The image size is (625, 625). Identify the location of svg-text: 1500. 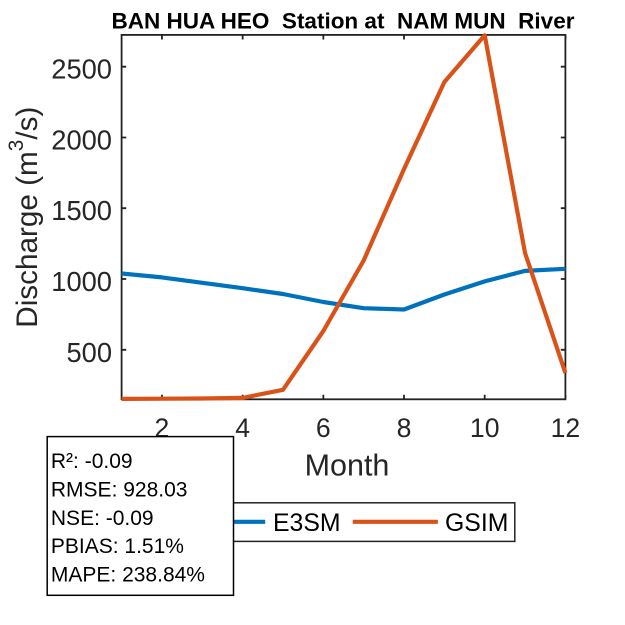
(81, 210).